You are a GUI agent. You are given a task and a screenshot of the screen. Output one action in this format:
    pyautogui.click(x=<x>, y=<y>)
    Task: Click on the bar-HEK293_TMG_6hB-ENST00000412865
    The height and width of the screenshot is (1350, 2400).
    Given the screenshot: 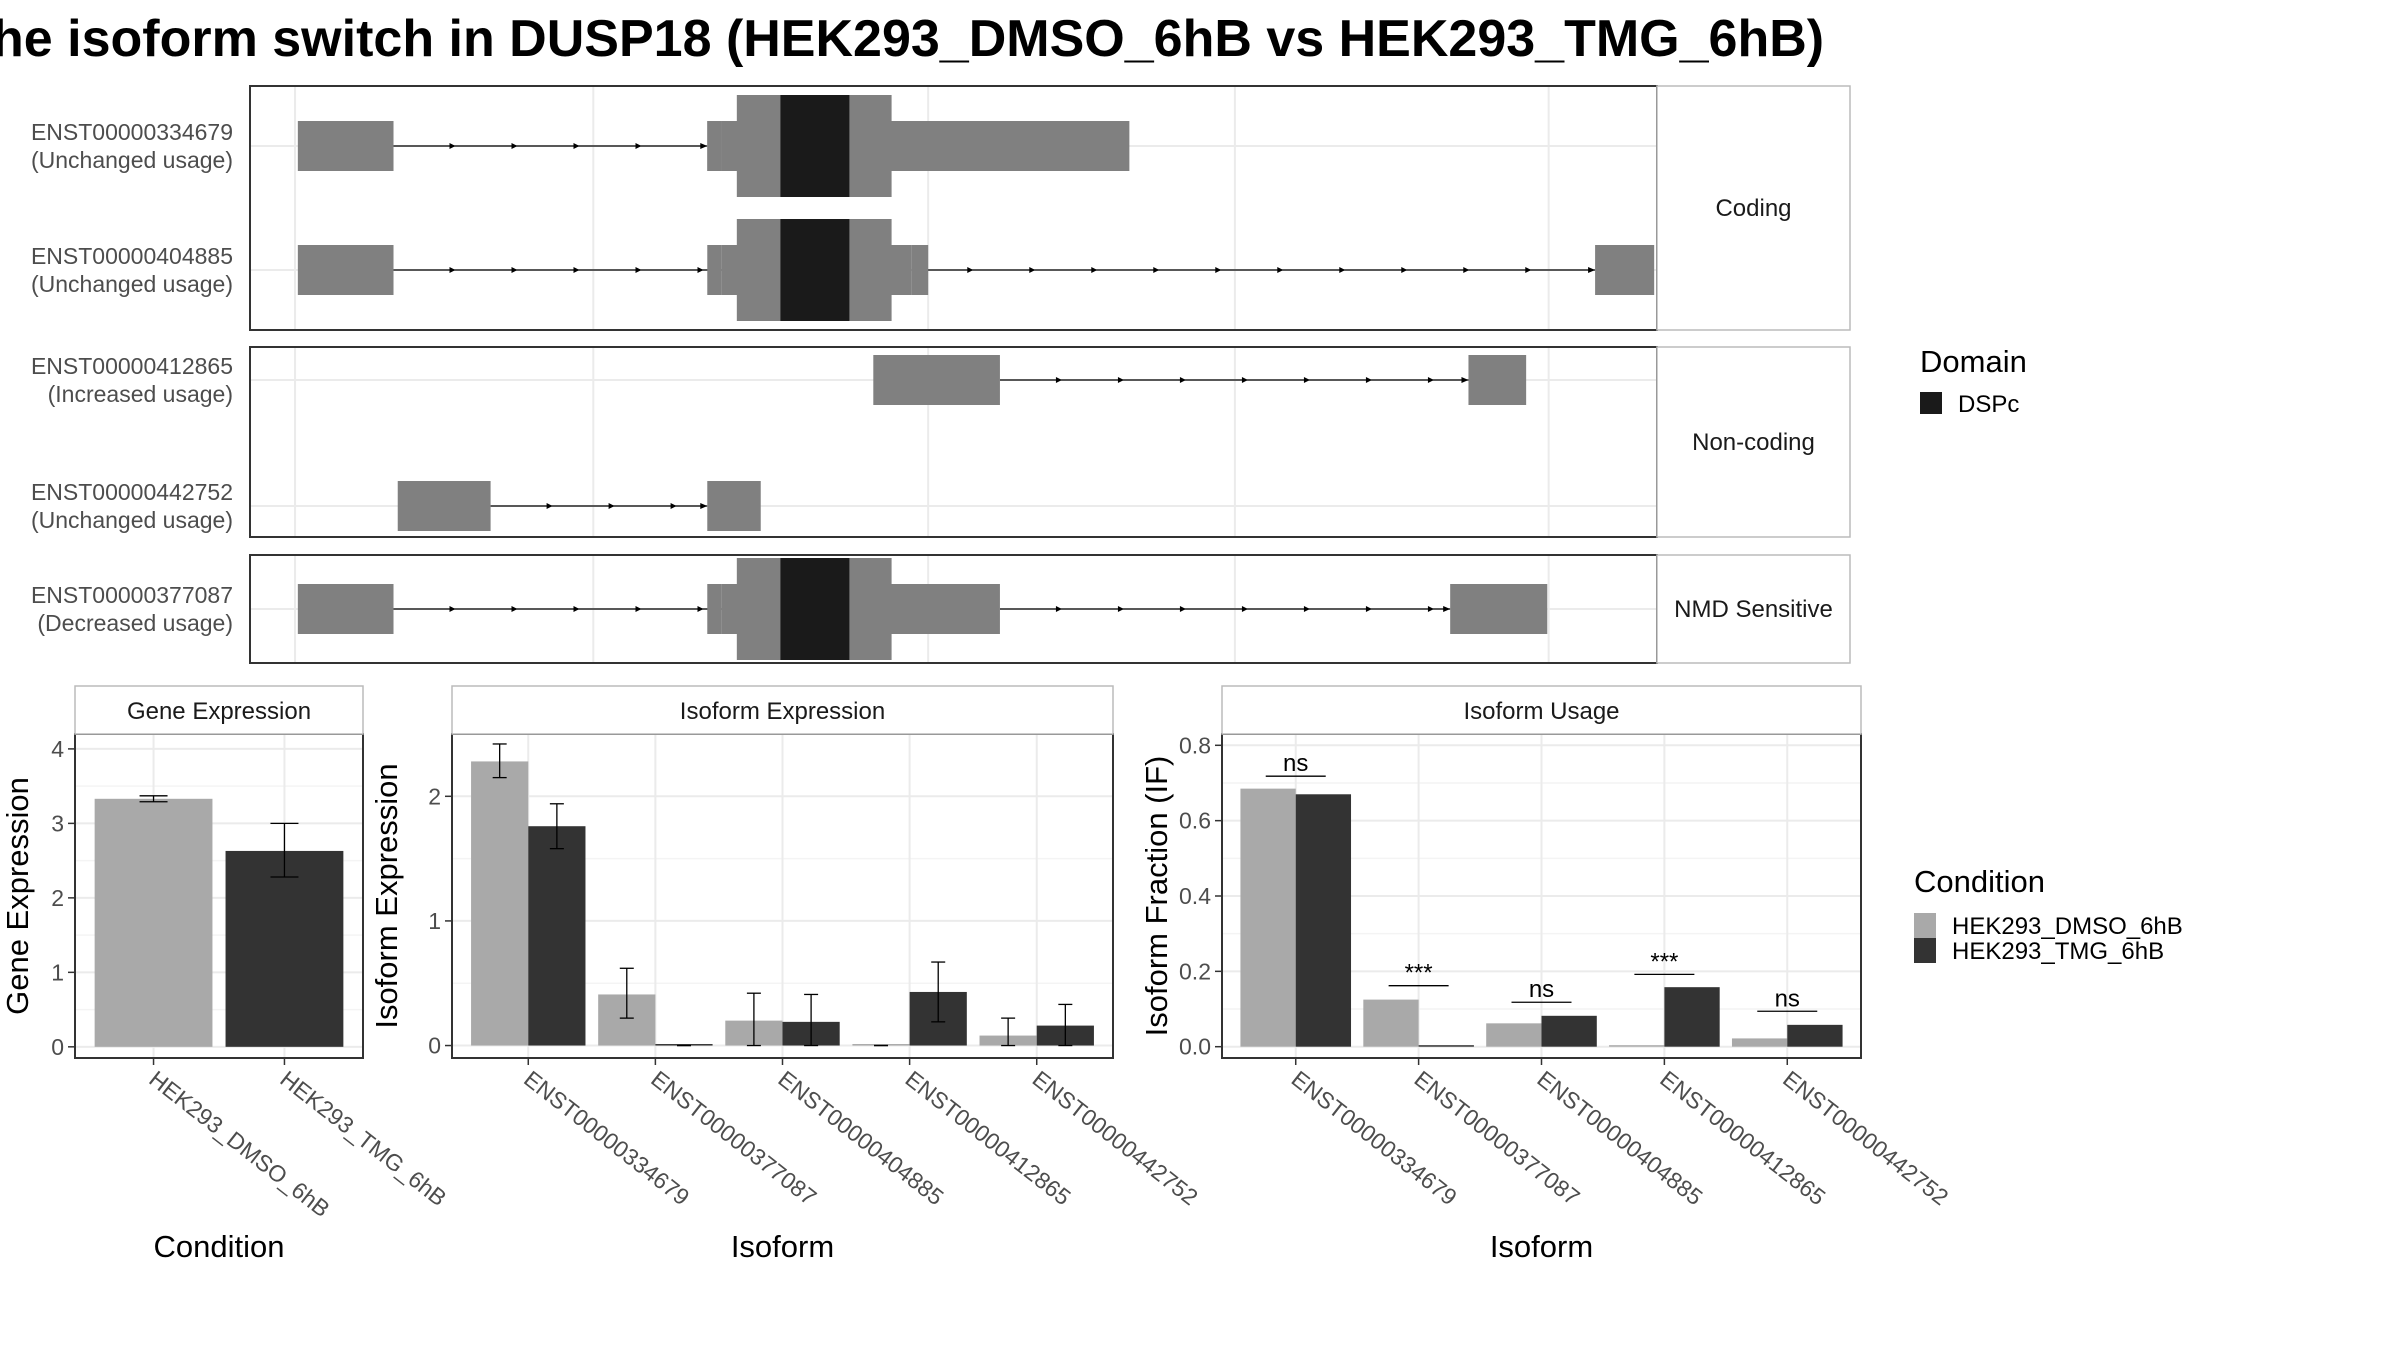 What is the action you would take?
    pyautogui.click(x=1692, y=1017)
    